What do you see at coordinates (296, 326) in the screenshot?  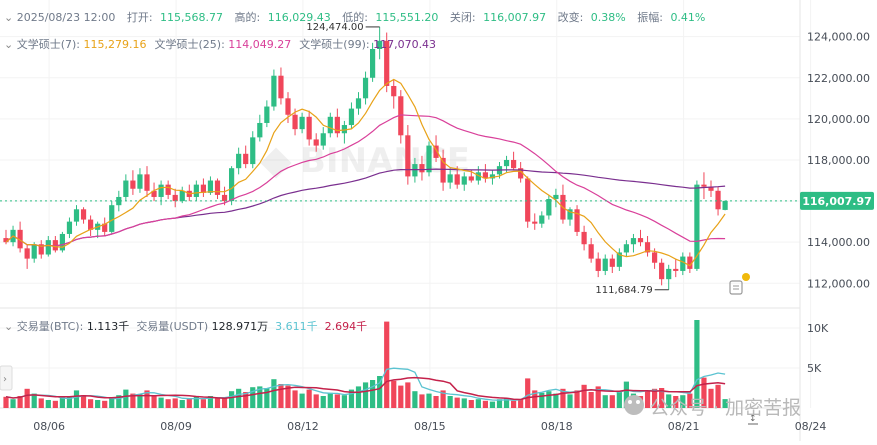 I see `vol-ma-value-1: 3.611千` at bounding box center [296, 326].